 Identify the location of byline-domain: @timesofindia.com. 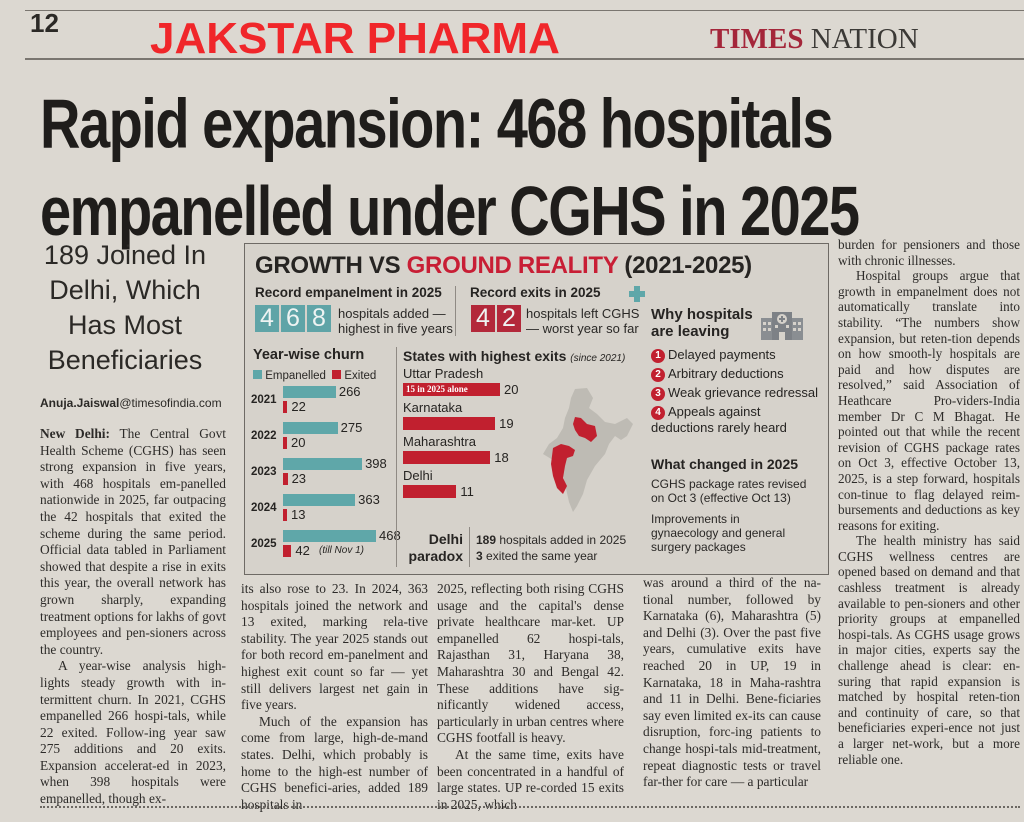
(170, 403).